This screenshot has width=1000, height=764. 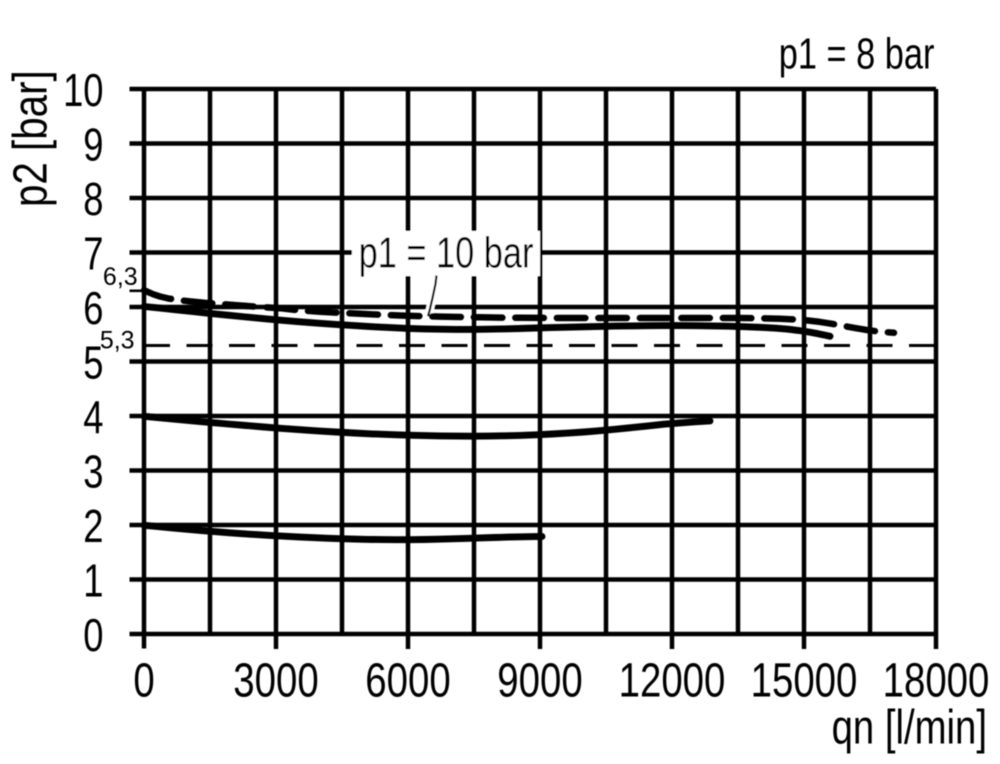 I want to click on svg-text: 4, so click(x=93, y=417).